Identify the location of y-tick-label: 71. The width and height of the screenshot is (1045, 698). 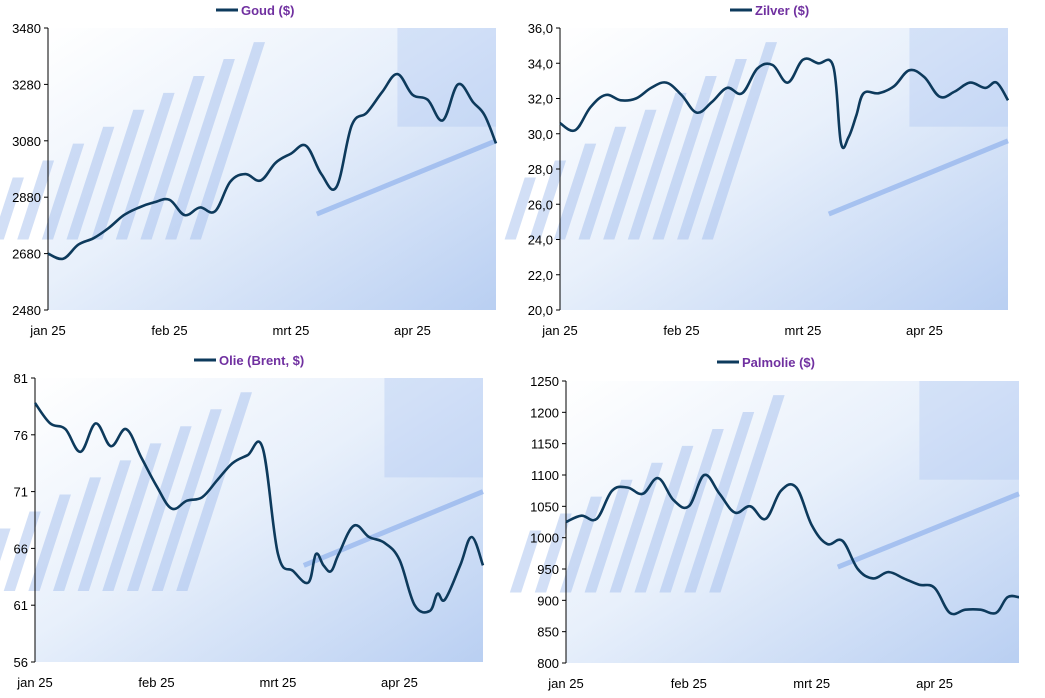
(21, 492).